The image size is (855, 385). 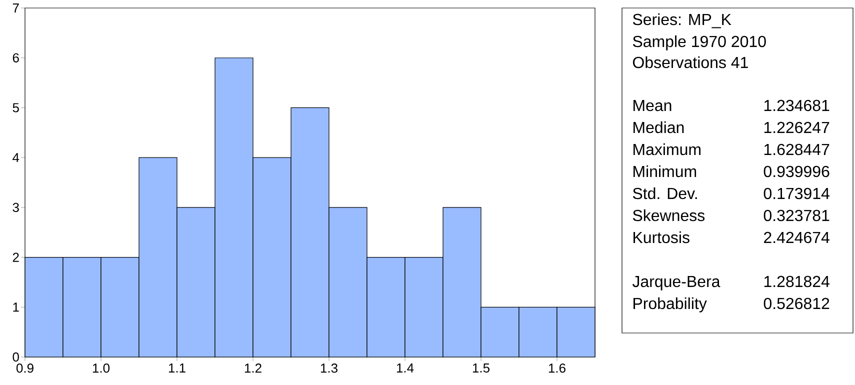 I want to click on text: Mean, so click(x=653, y=106).